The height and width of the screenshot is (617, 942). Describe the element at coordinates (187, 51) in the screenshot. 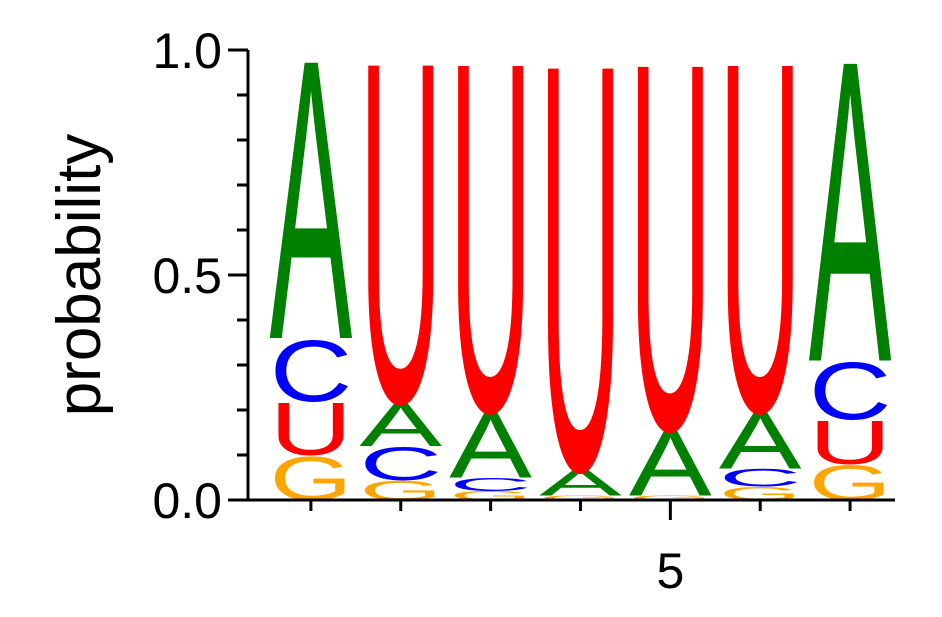

I see `y-tick-label: 1.0` at that location.